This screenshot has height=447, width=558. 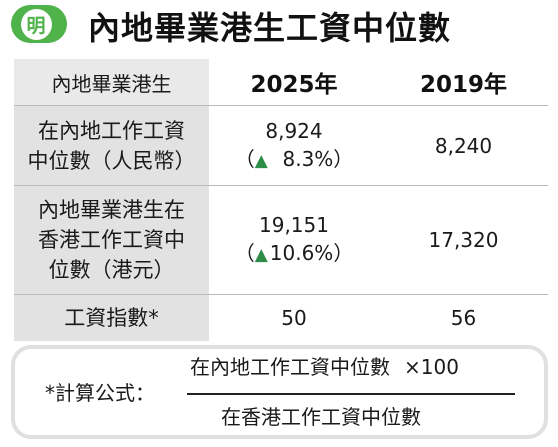 I want to click on value-2025: 8,924 （▲ 8.3%）, so click(x=294, y=145).